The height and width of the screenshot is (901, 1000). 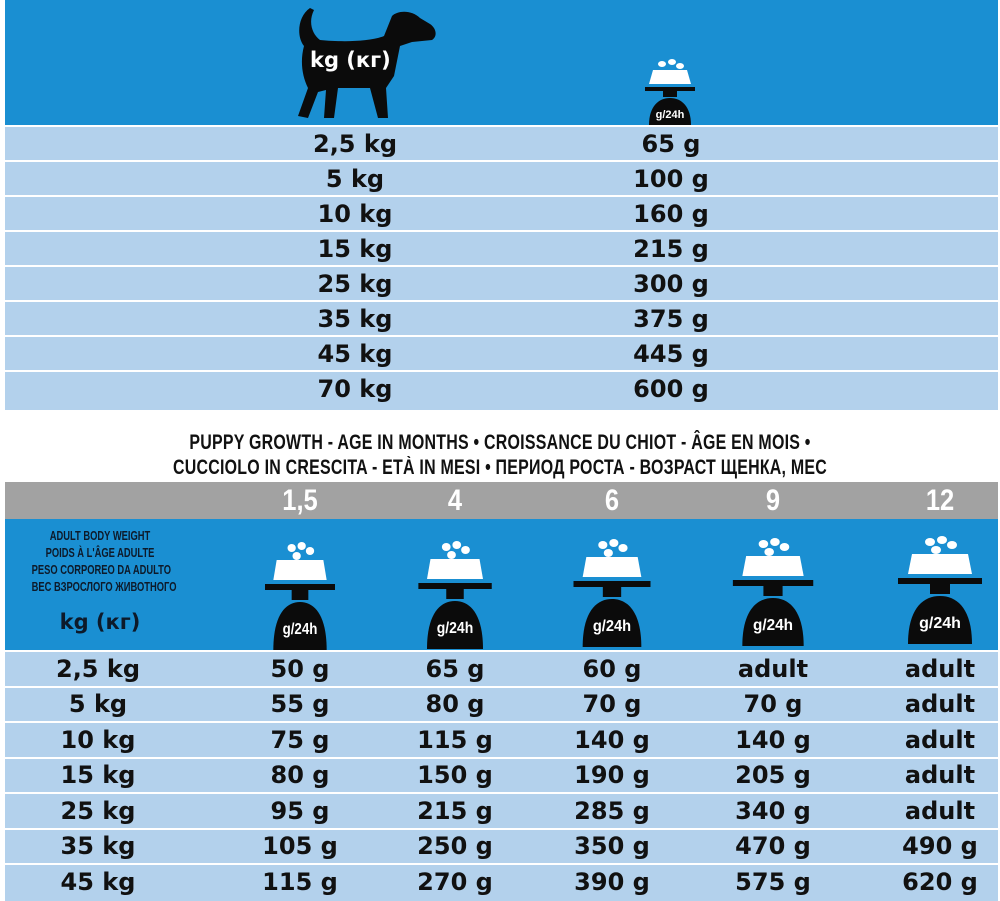 What do you see at coordinates (612, 668) in the screenshot?
I see `ration-cell: 60 g` at bounding box center [612, 668].